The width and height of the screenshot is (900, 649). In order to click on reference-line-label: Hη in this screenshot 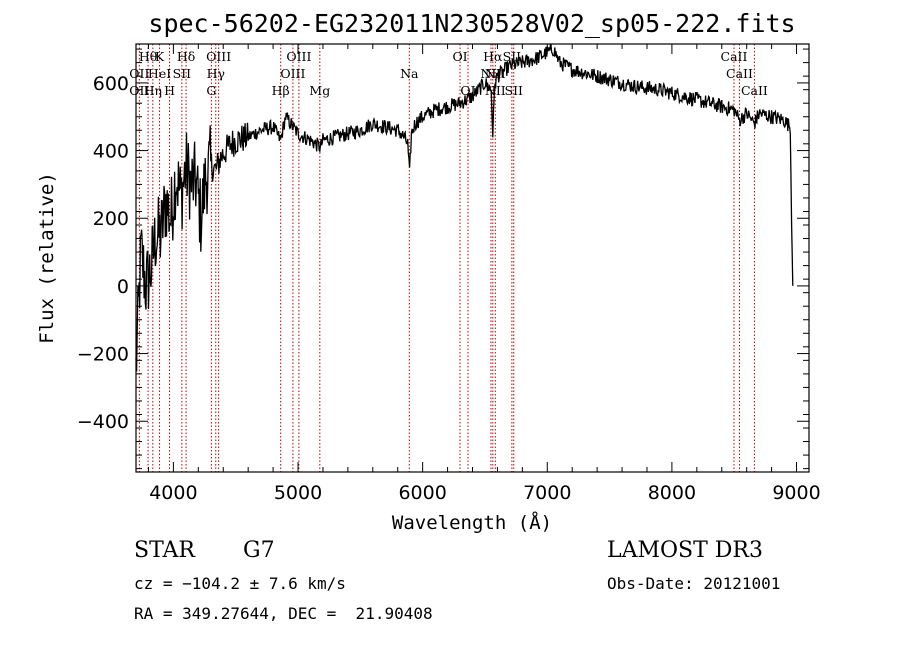, I will do `click(153, 90)`.